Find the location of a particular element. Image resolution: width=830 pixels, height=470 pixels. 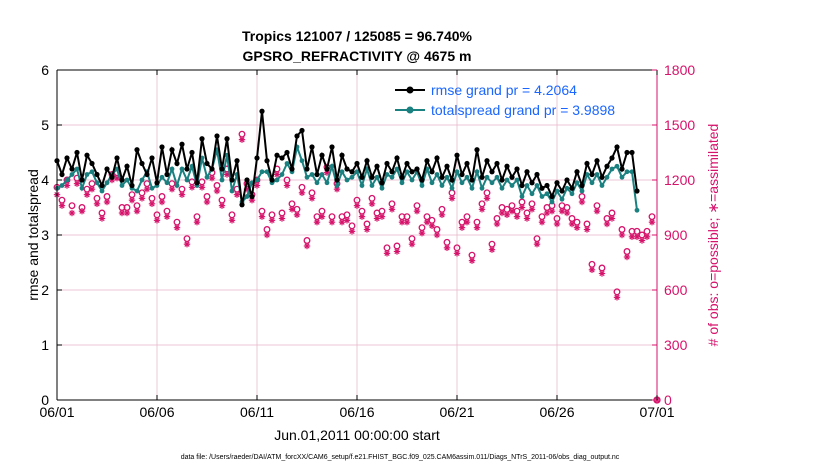

x-tick-label: 06/16 is located at coordinates (356, 412).